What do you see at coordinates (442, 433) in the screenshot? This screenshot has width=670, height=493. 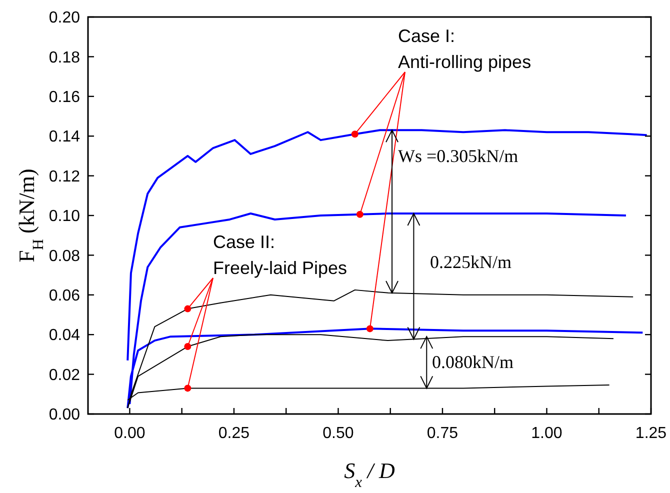 I see `x-tick-label: 0.75` at bounding box center [442, 433].